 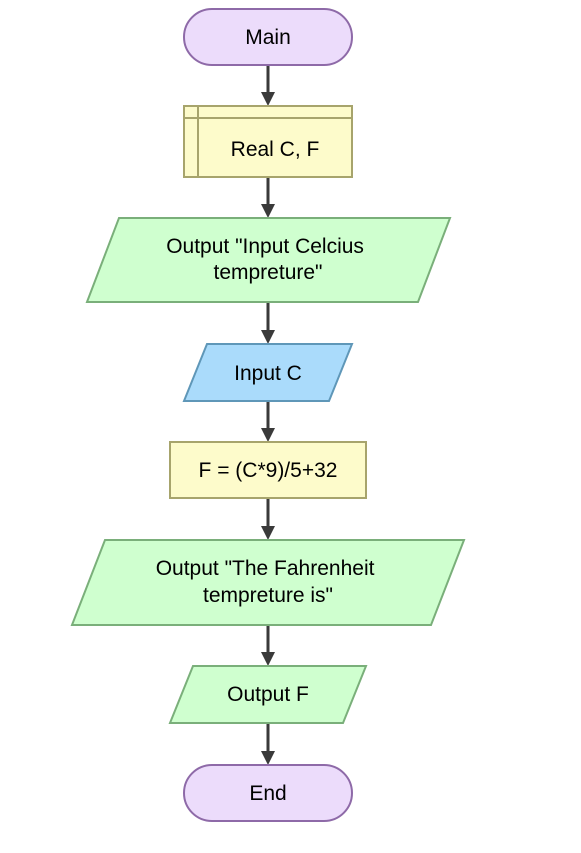 I want to click on output-message: Output "The Fahrenheit tempreture is", so click(x=268, y=582).